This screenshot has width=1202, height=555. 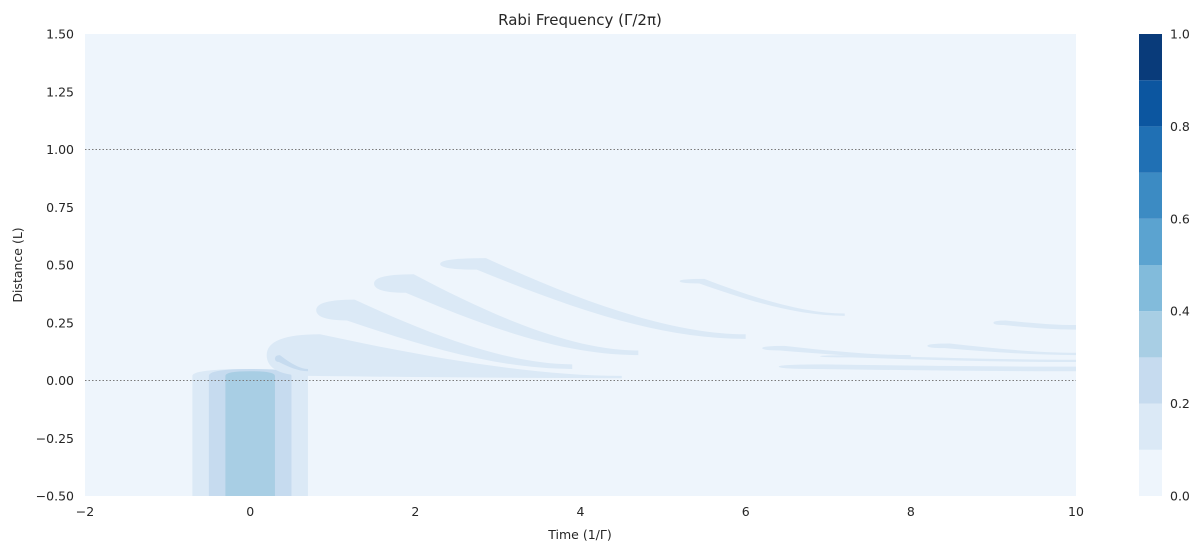 I want to click on colorbar, so click(x=1150, y=265).